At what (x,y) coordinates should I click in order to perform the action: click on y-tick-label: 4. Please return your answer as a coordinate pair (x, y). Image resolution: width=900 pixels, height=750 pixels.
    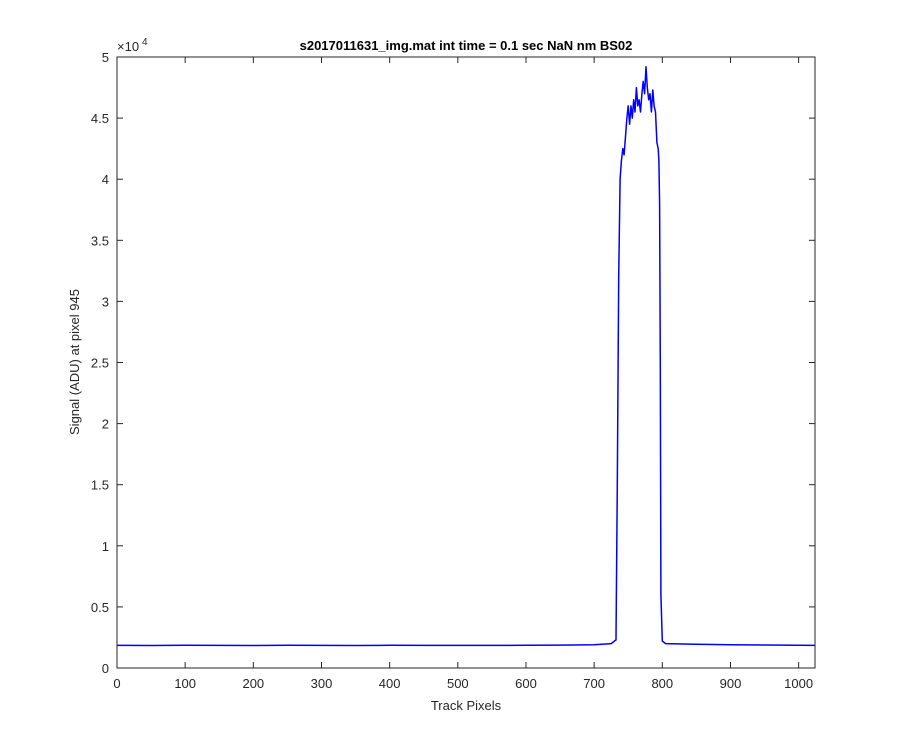
    Looking at the image, I should click on (105, 179).